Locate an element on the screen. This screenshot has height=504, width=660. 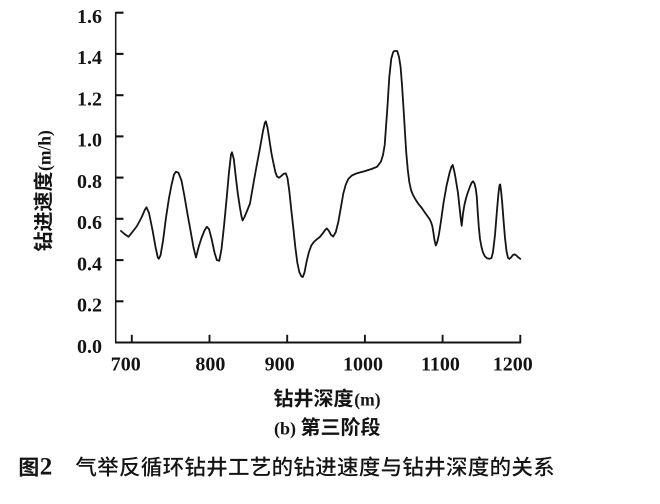
svg-text: 900 is located at coordinates (280, 365).